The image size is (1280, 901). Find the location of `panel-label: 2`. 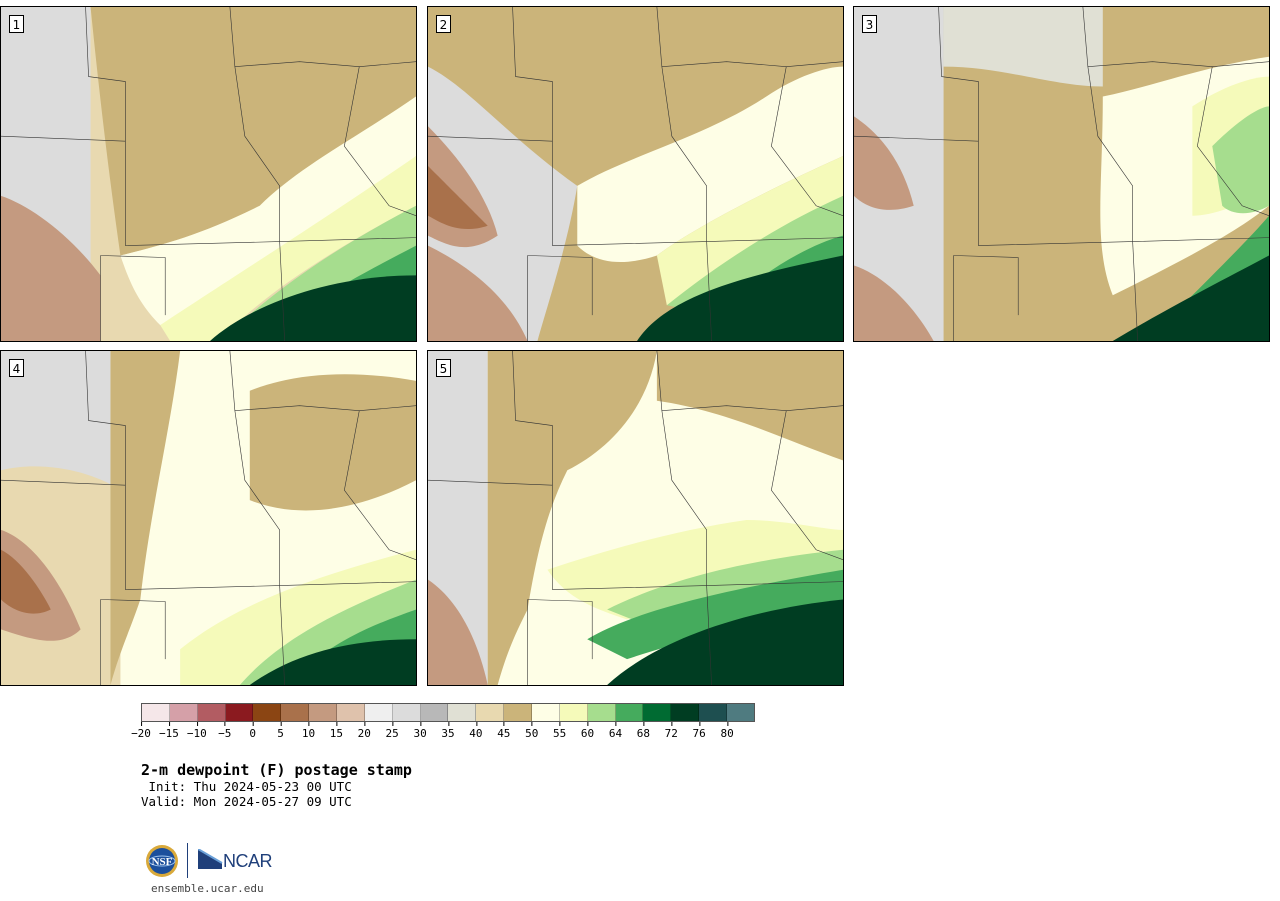

panel-label: 2 is located at coordinates (443, 24).